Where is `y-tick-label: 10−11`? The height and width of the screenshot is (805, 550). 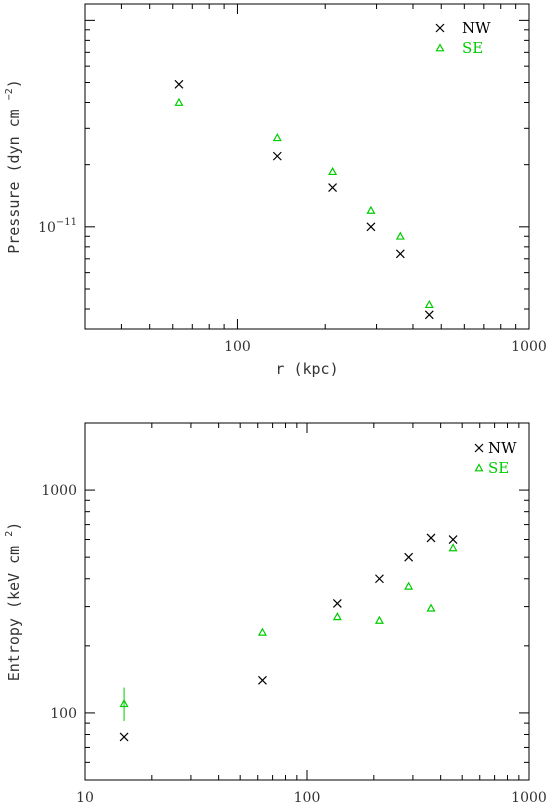
y-tick-label: 10−11 is located at coordinates (57, 226).